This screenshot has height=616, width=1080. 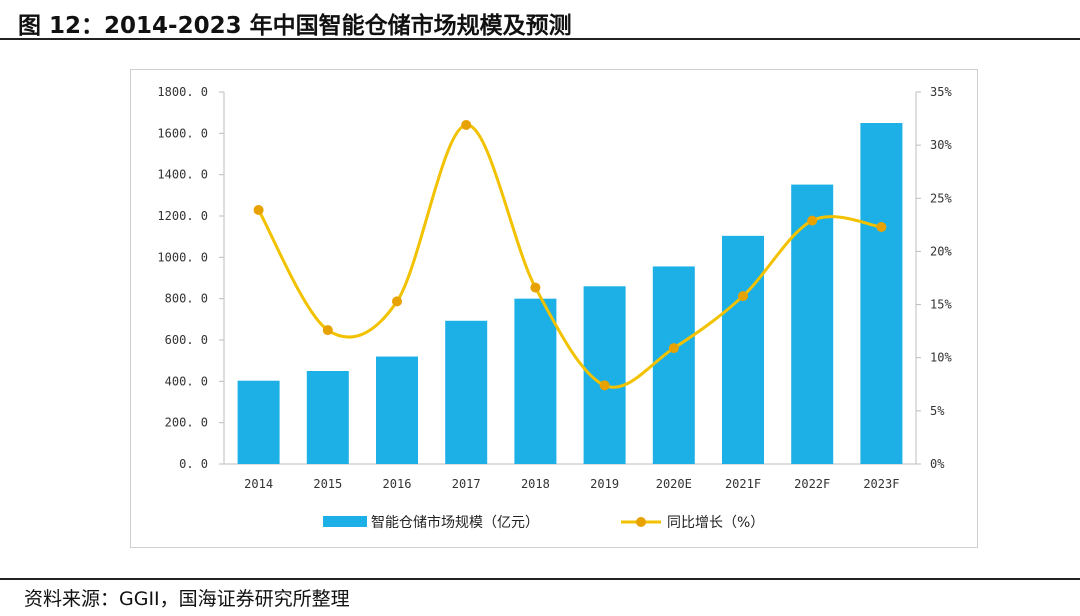 I want to click on legend-bar-swatch, so click(x=345, y=521).